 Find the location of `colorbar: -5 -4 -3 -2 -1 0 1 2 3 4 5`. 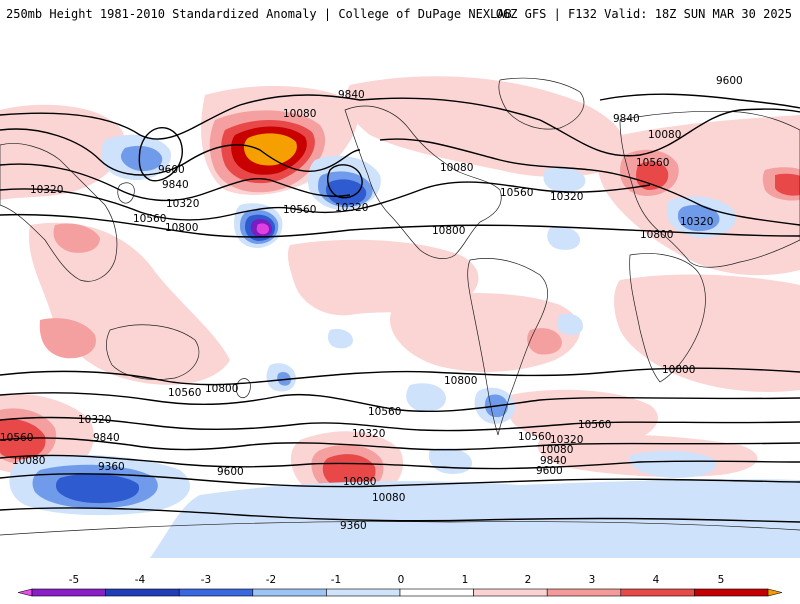

colorbar: -5 -4 -3 -2 -1 0 1 2 3 4 5 is located at coordinates (400, 586).